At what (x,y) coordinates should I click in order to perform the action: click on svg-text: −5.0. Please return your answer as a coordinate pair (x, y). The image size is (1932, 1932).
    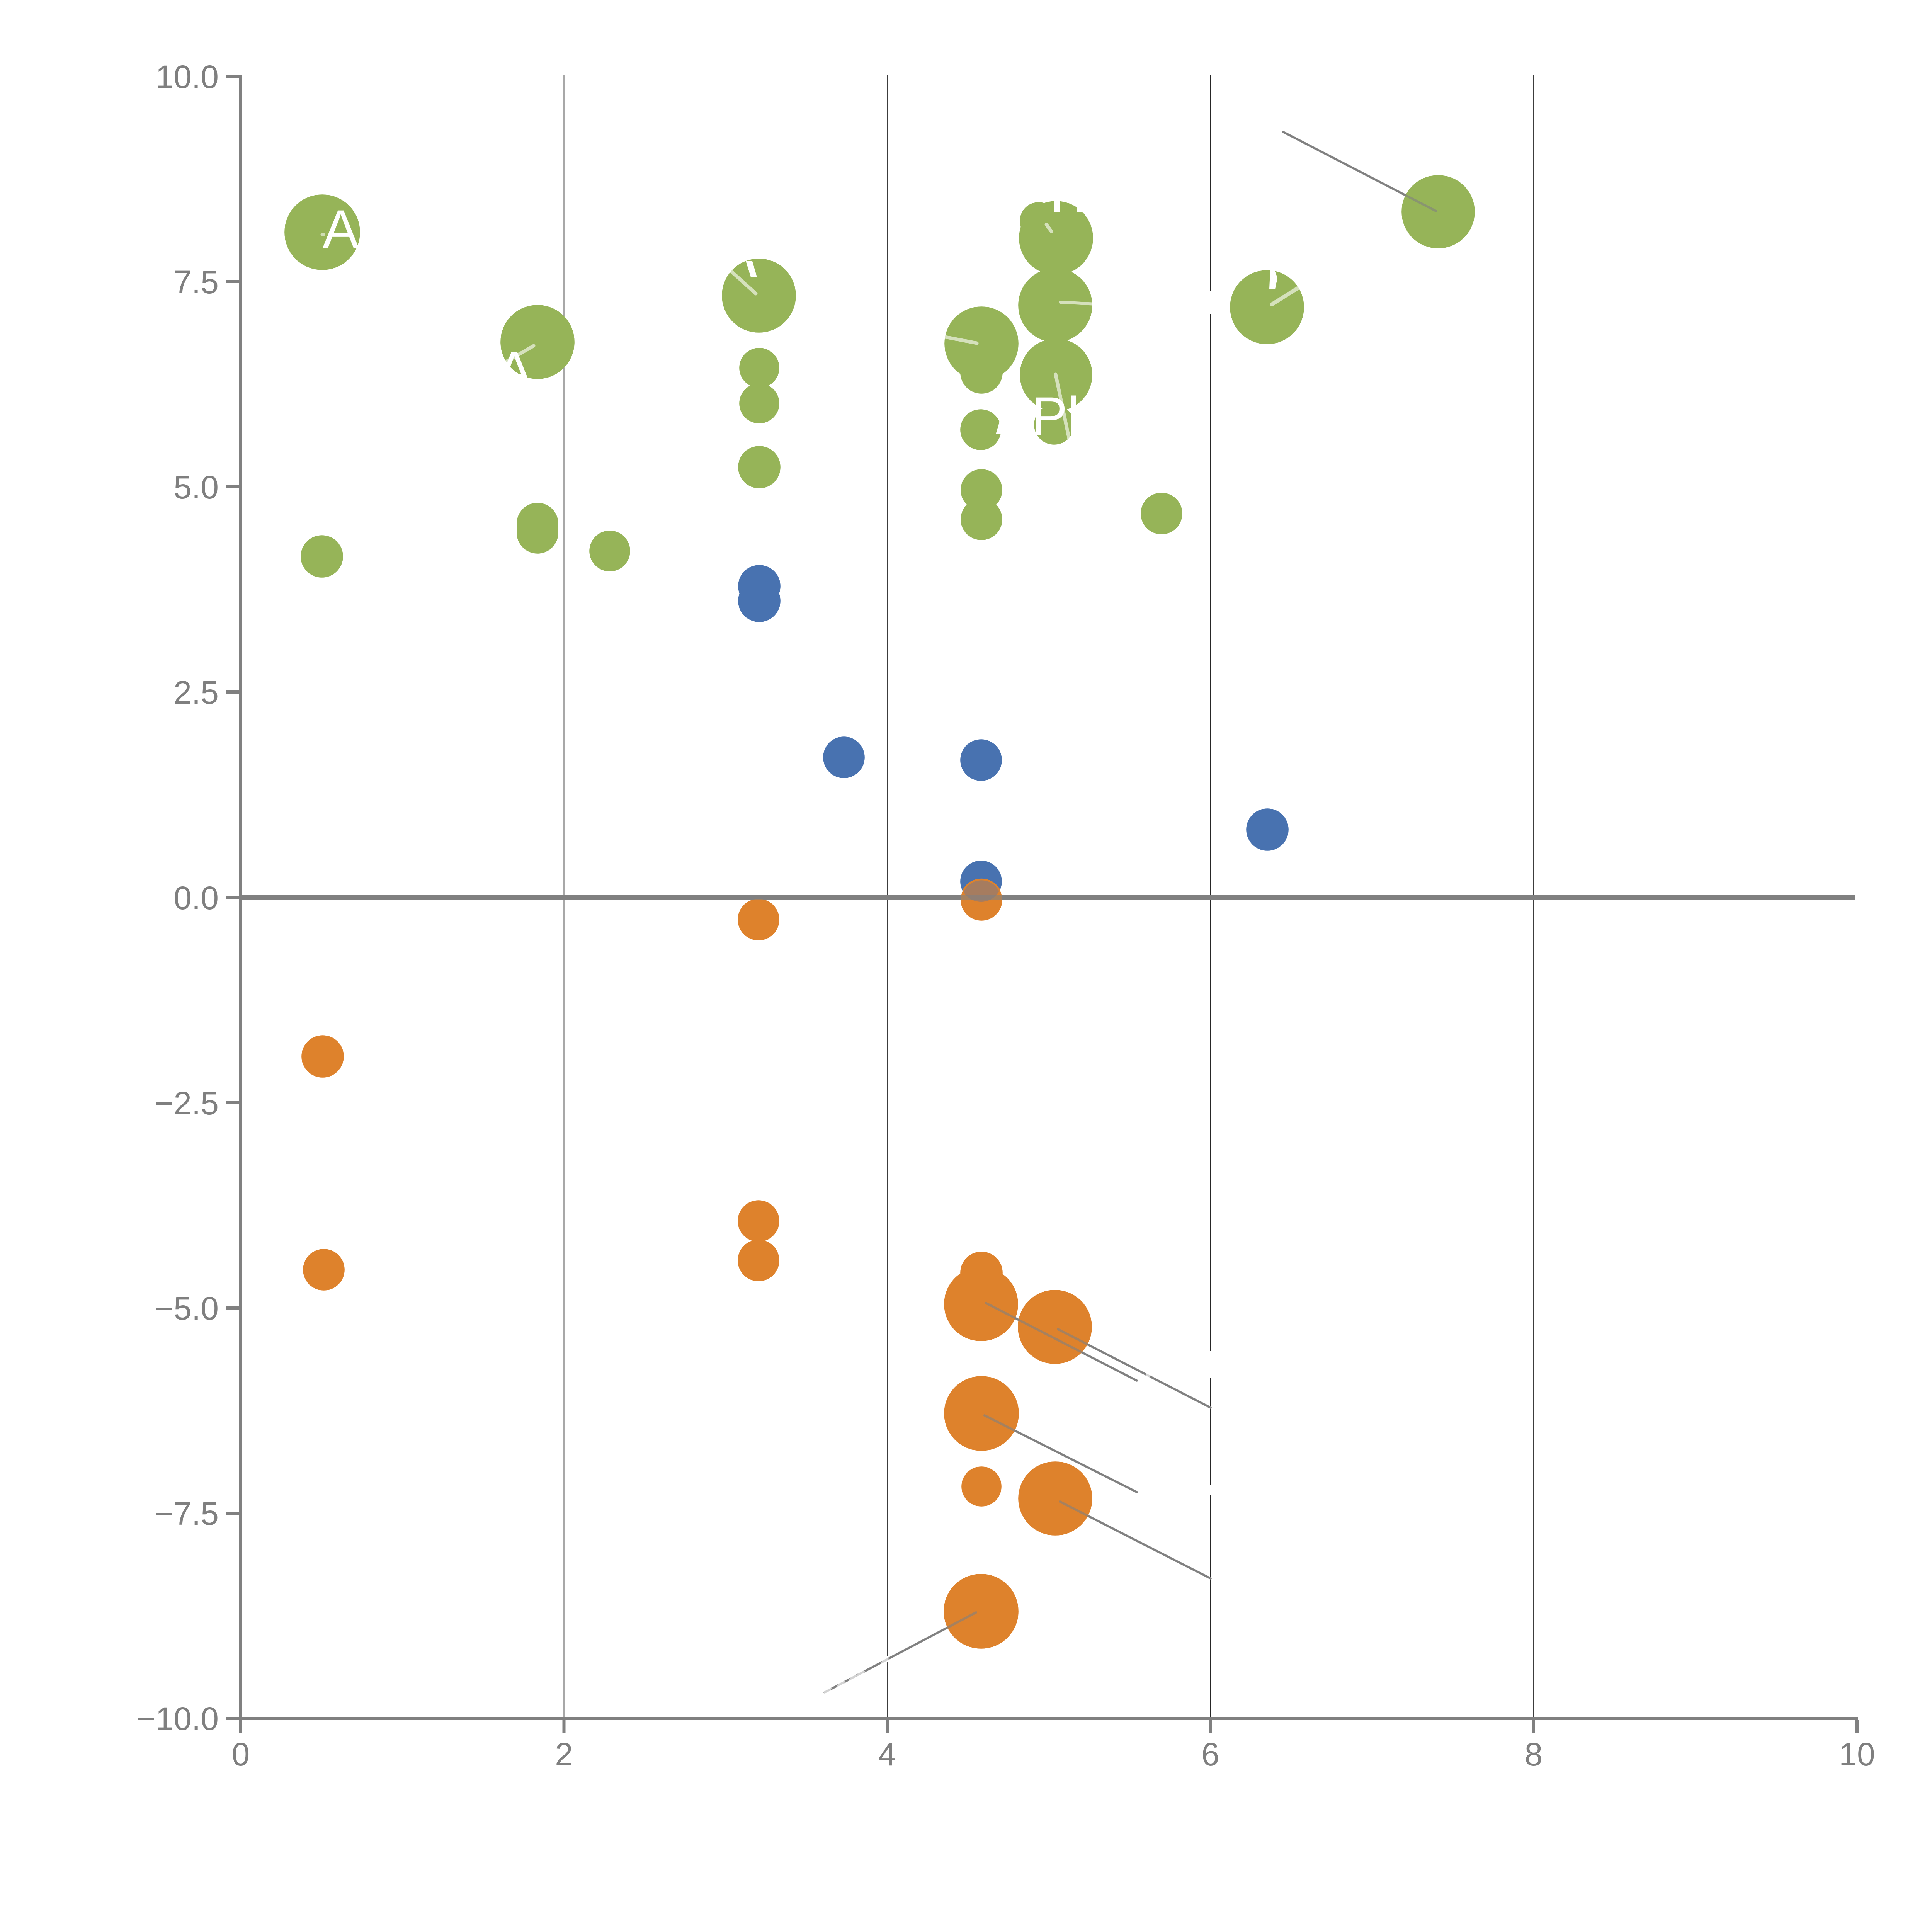
    Looking at the image, I should click on (187, 1308).